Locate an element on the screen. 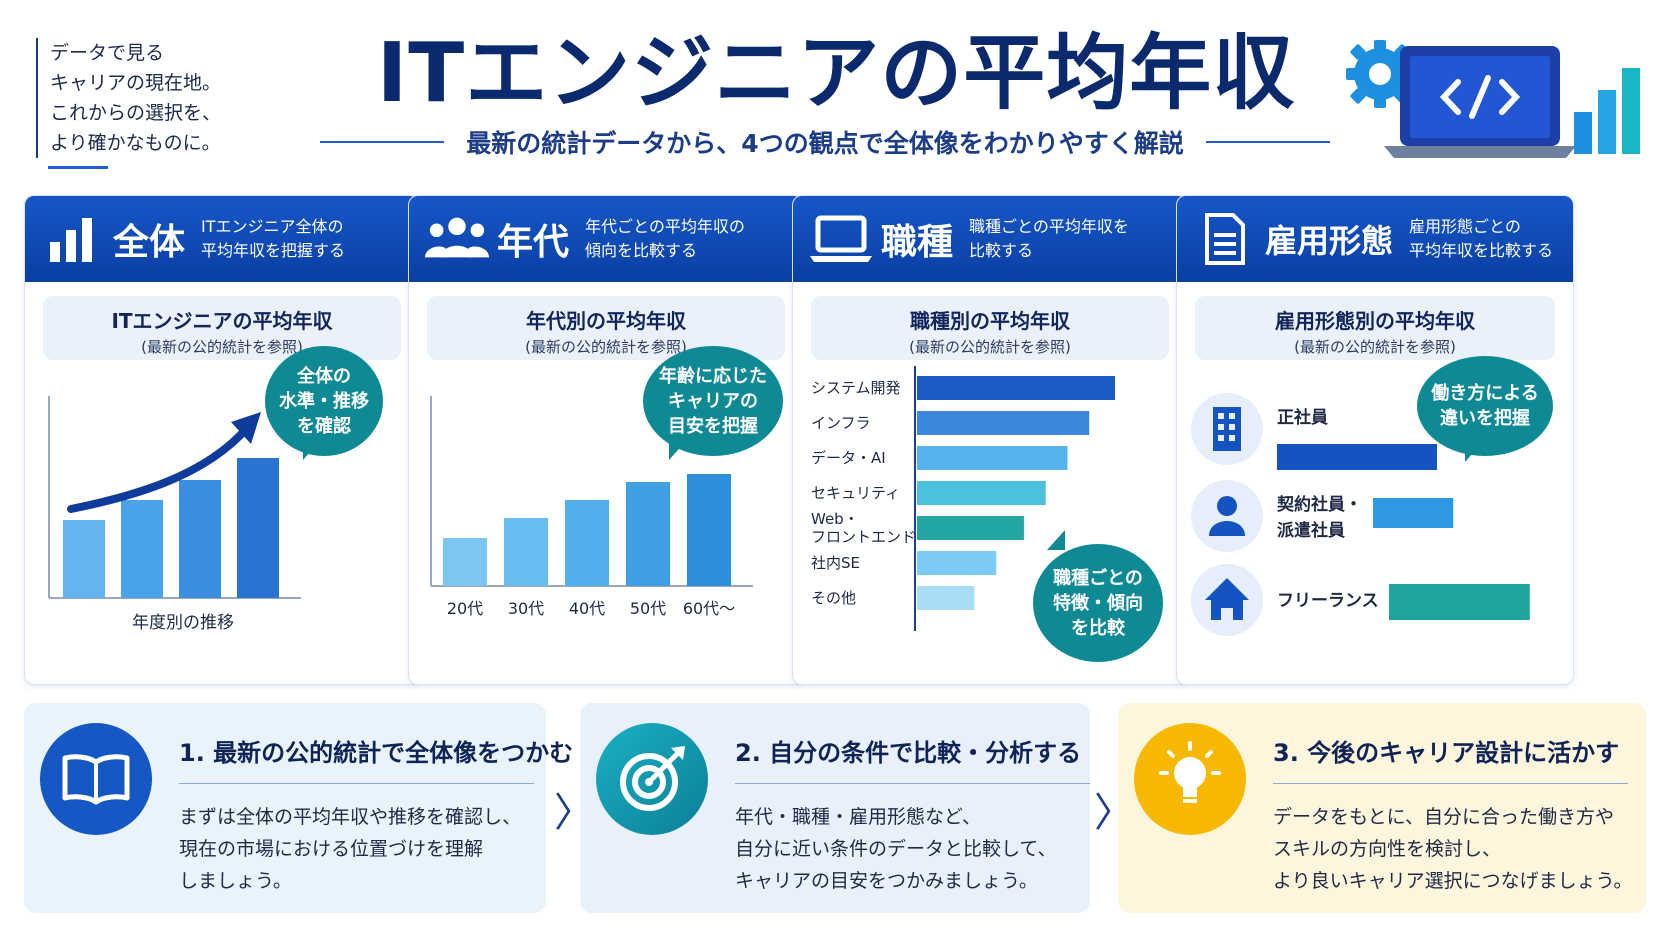 The height and width of the screenshot is (941, 1672). bubble-line: キャリアの is located at coordinates (713, 401).